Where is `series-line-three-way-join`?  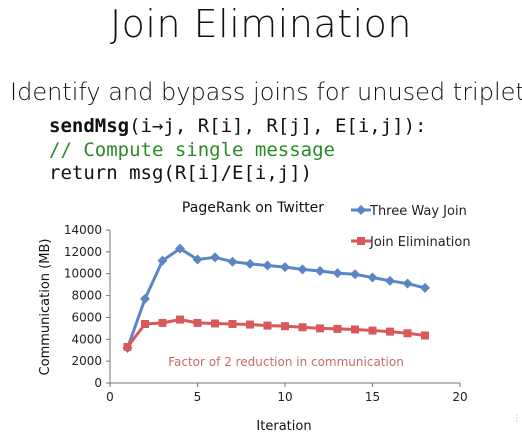 series-line-three-way-join is located at coordinates (276, 298).